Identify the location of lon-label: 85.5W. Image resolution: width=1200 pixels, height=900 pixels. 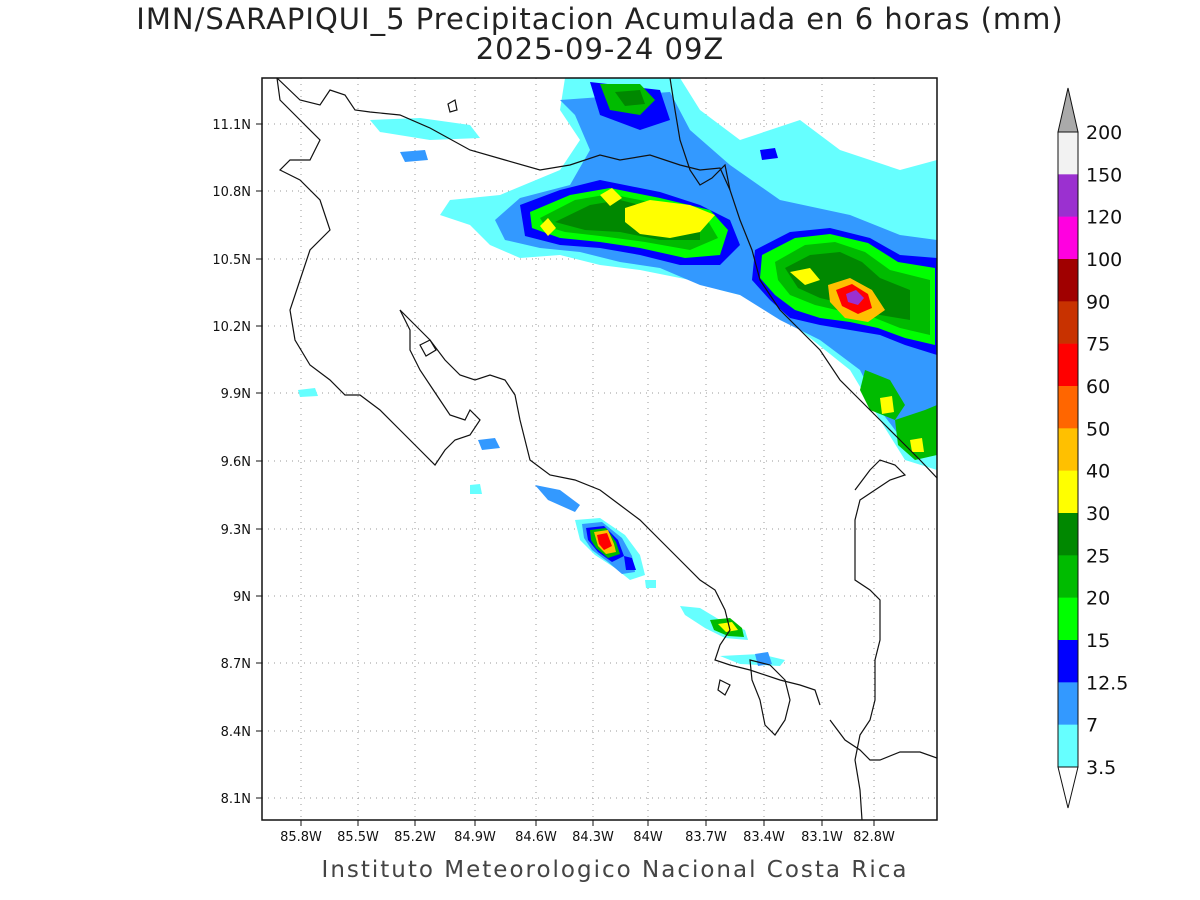
(358, 837).